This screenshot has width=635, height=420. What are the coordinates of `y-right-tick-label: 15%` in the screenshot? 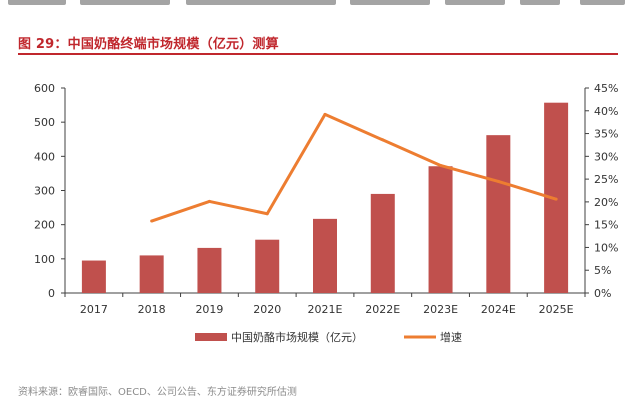 It's located at (606, 225).